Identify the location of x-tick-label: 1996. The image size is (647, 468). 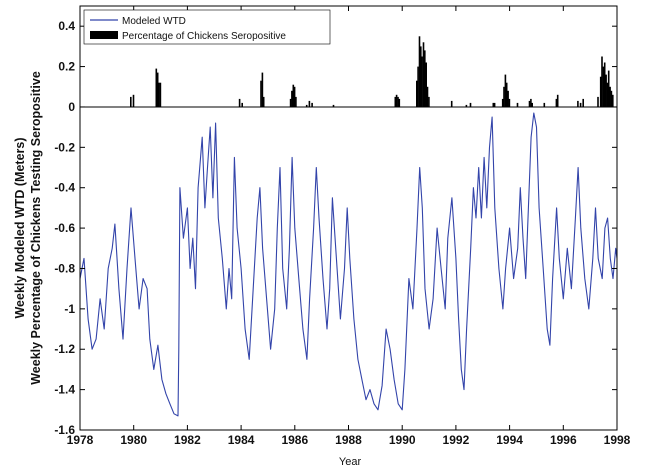
(563, 440).